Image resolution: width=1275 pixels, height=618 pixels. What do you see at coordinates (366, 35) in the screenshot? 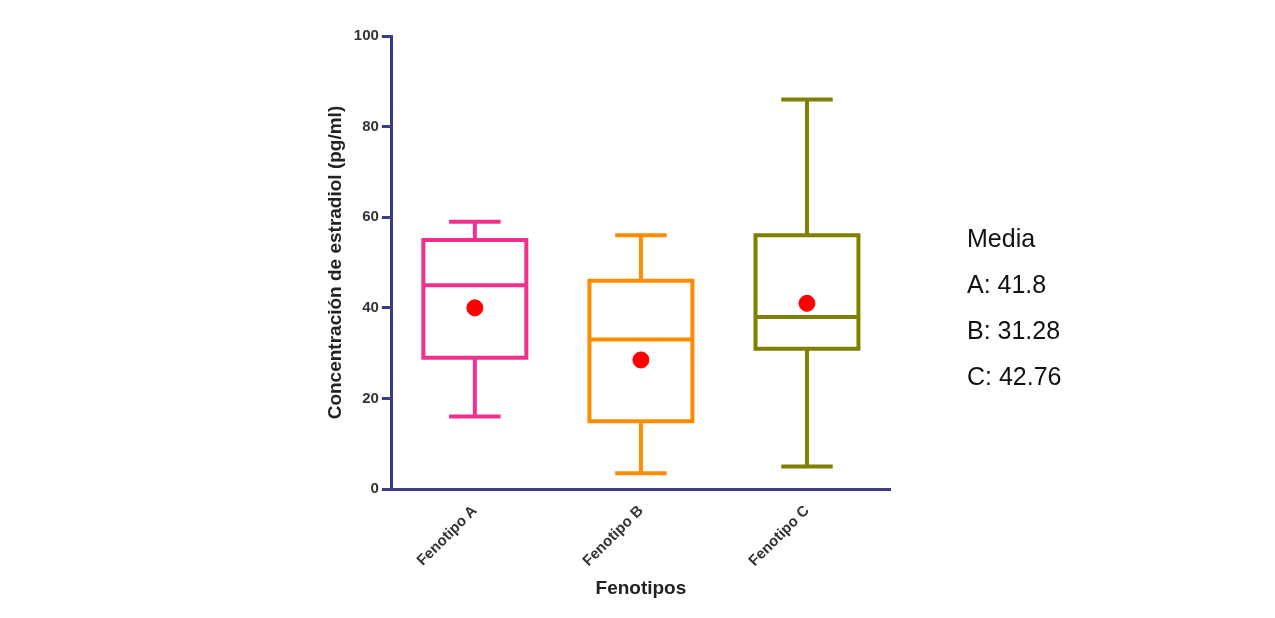
I see `y-tick-label: 100` at bounding box center [366, 35].